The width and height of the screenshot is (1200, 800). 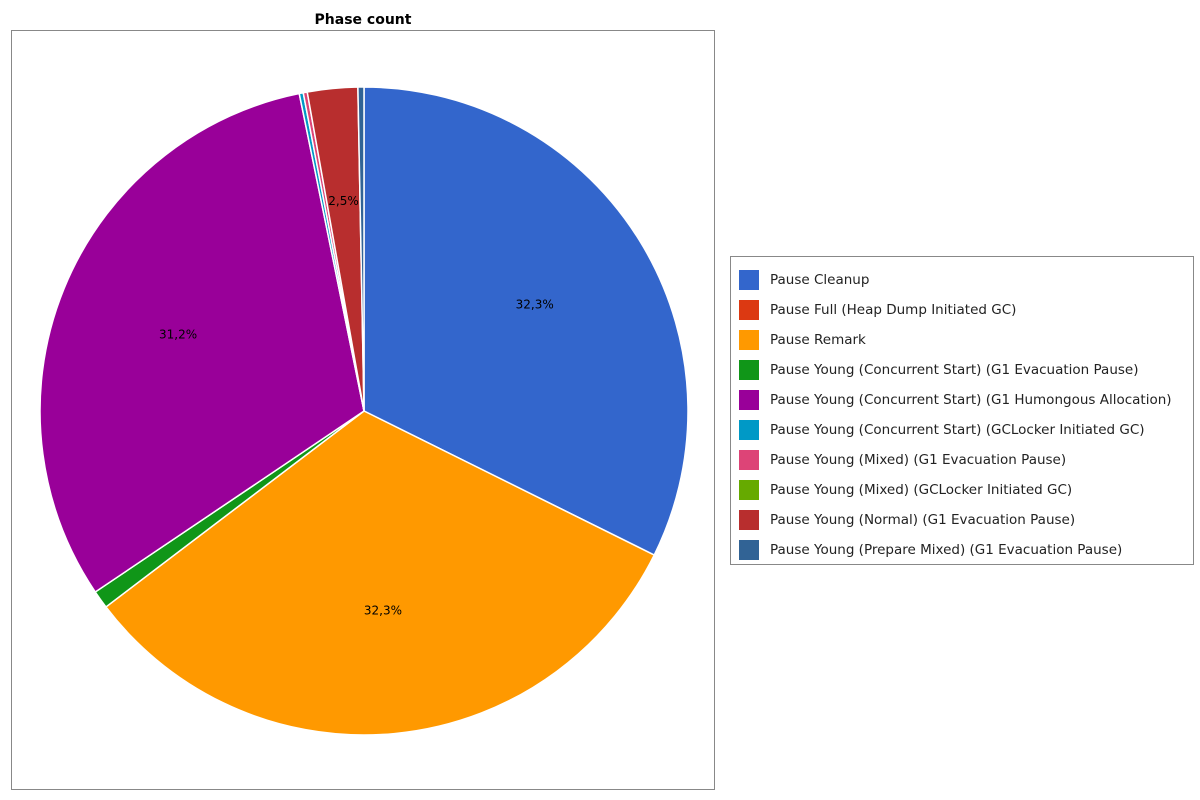 I want to click on pie-slice-label-4: 31,2%, so click(x=178, y=334).